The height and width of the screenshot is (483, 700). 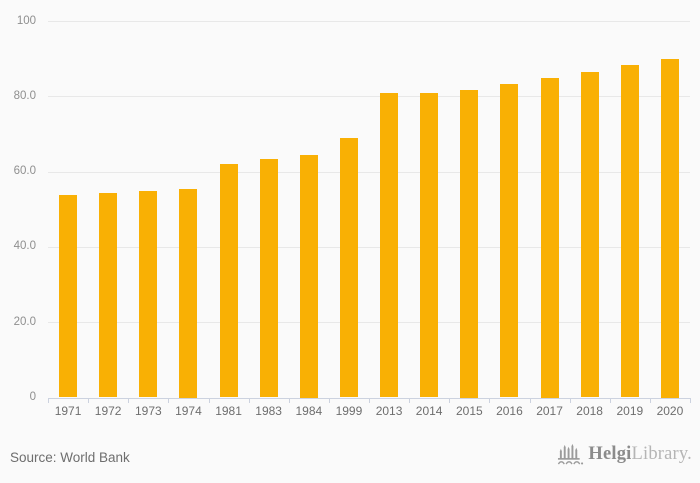 What do you see at coordinates (669, 228) in the screenshot?
I see `bar-2020` at bounding box center [669, 228].